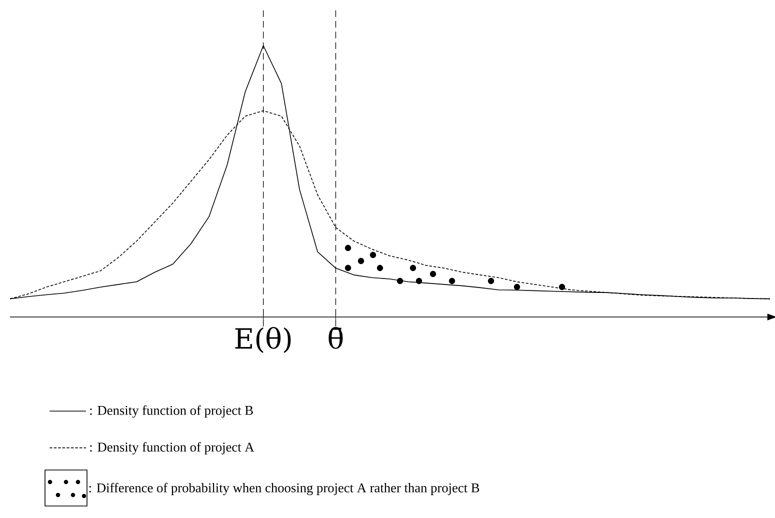  What do you see at coordinates (284, 489) in the screenshot?
I see `text: : Difference of probability when choosing project A rather than project B` at bounding box center [284, 489].